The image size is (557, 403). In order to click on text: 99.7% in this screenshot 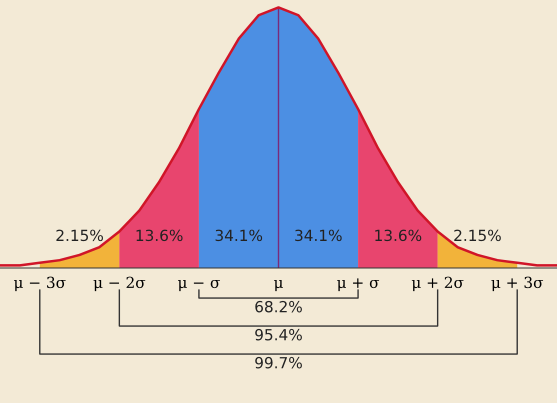, I will do `click(278, 362)`.